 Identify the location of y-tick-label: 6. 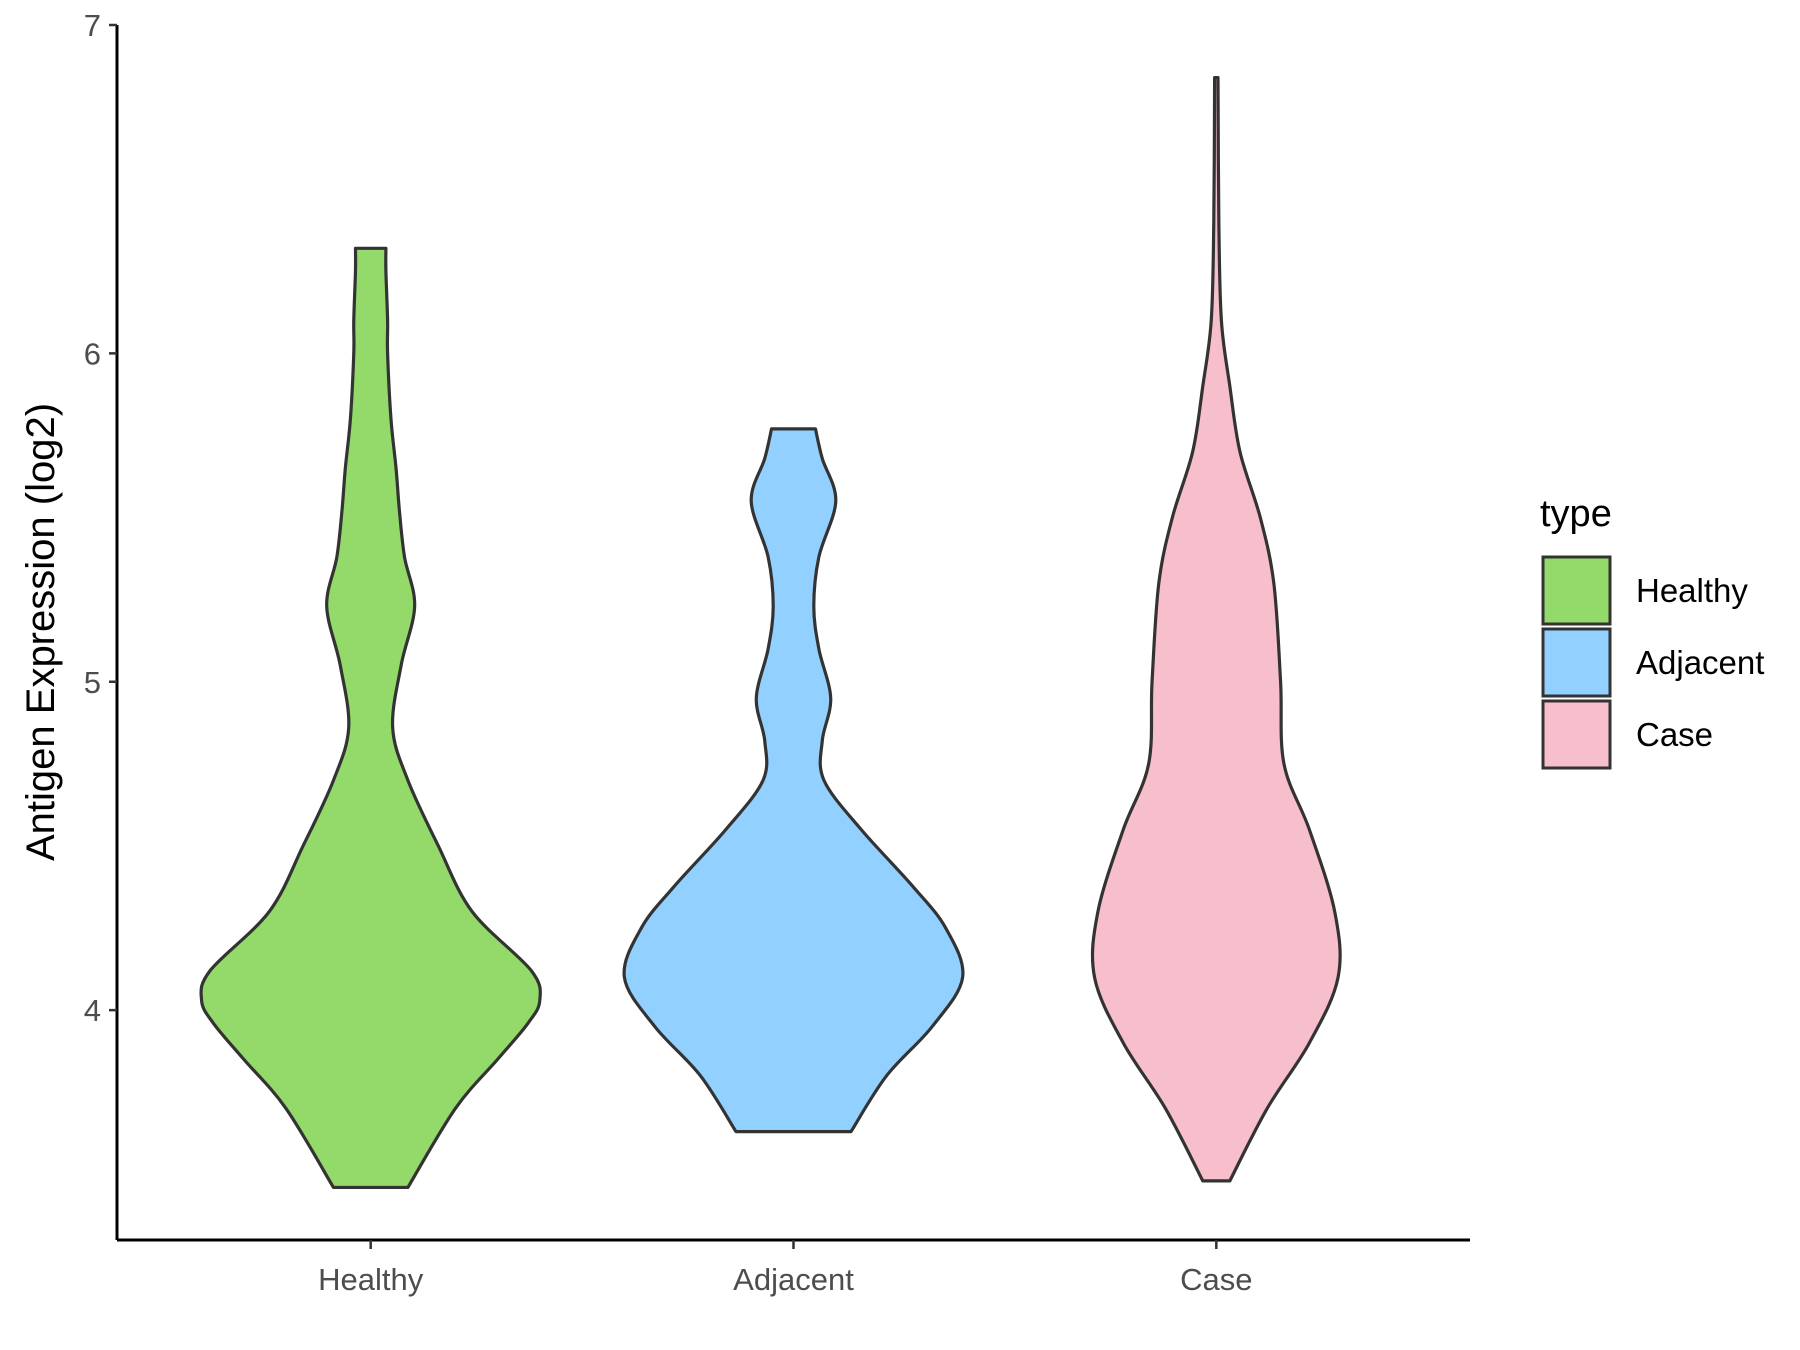
(92, 353).